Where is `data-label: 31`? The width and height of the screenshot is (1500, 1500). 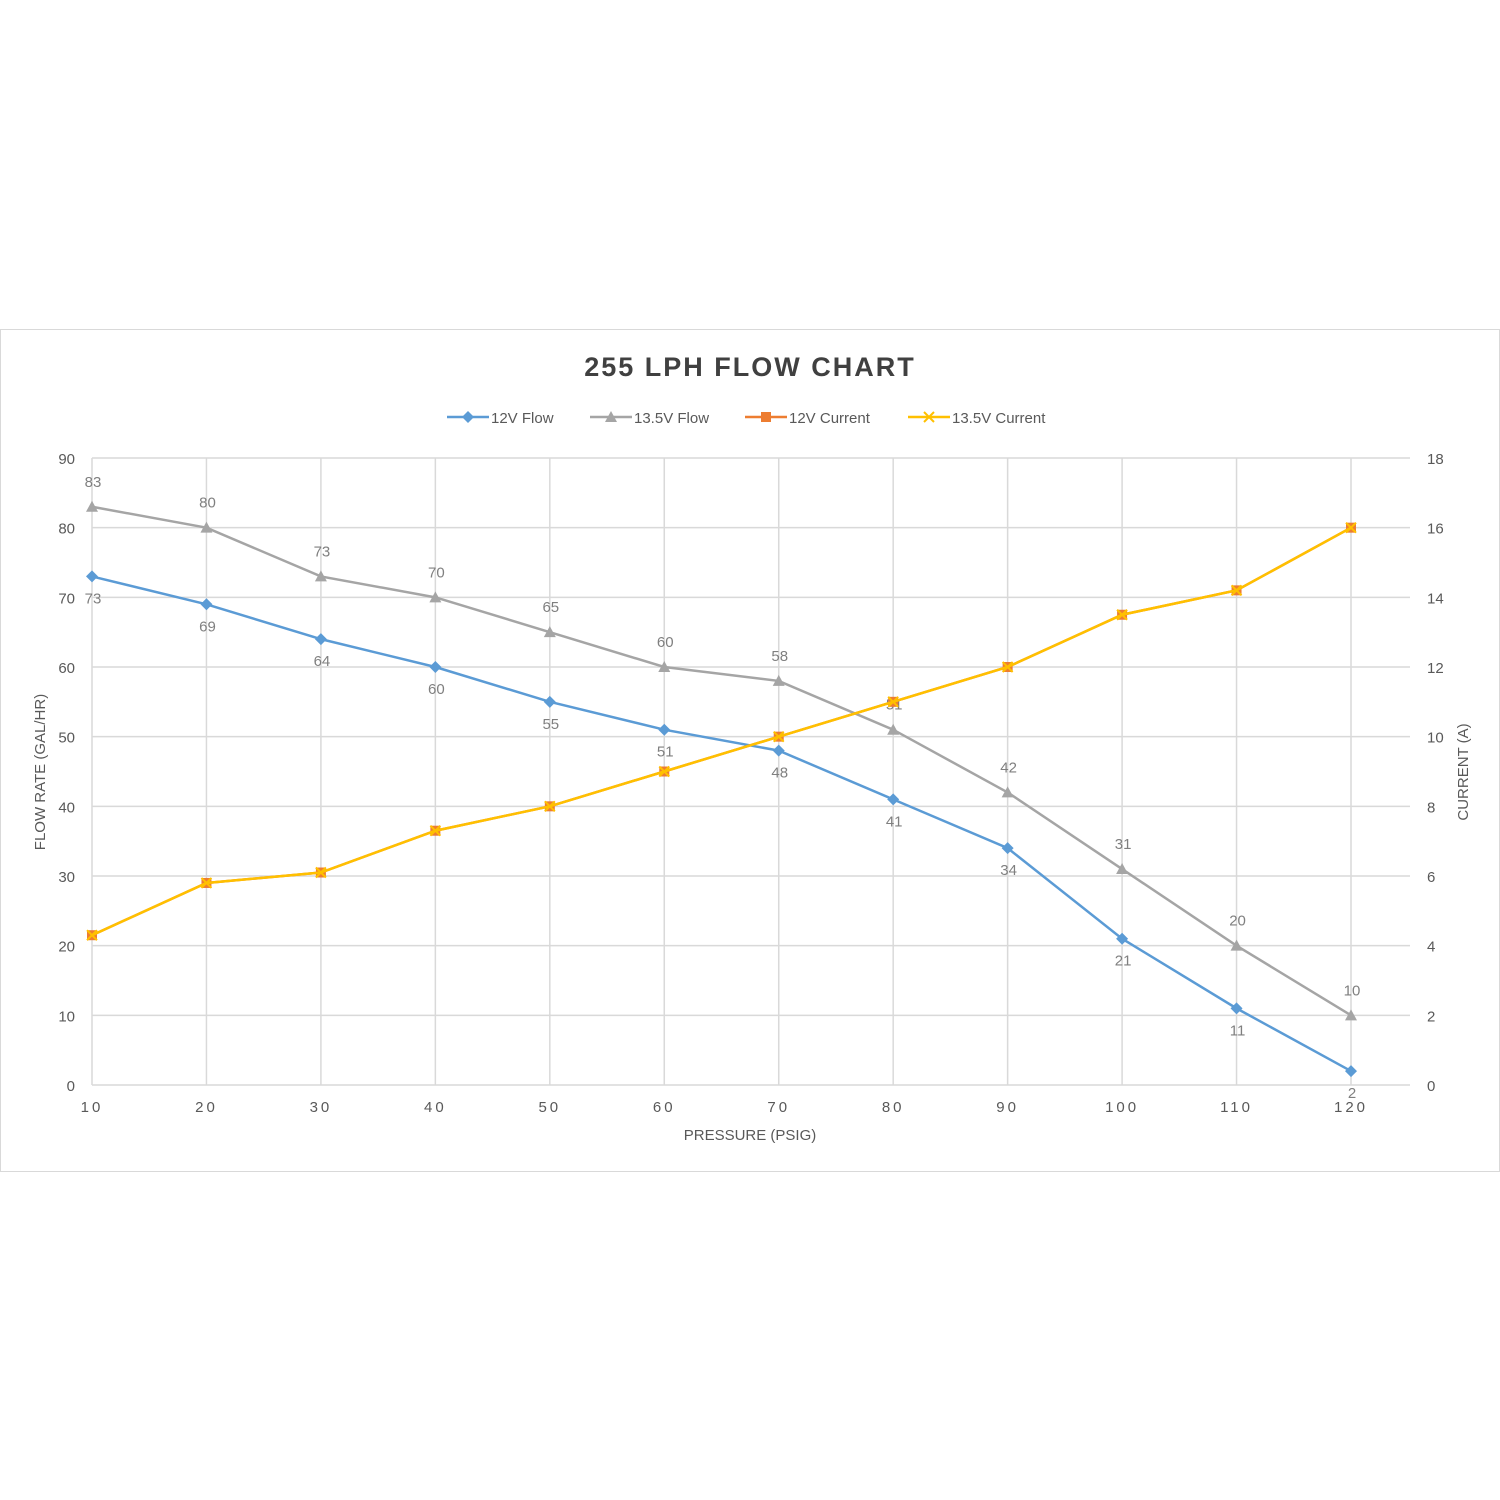 data-label: 31 is located at coordinates (1123, 844).